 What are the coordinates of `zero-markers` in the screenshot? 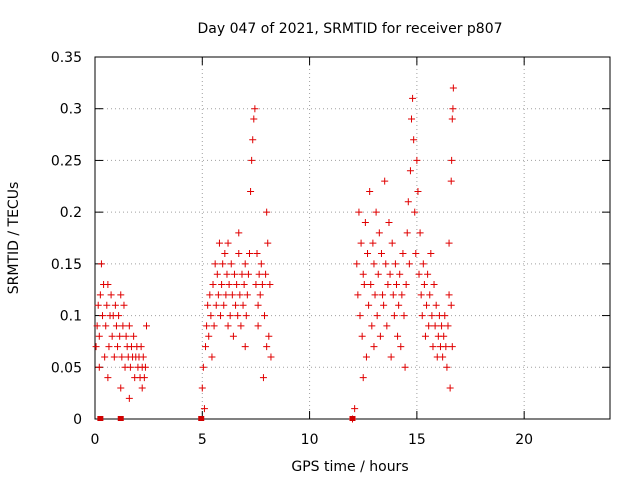 It's located at (226, 418).